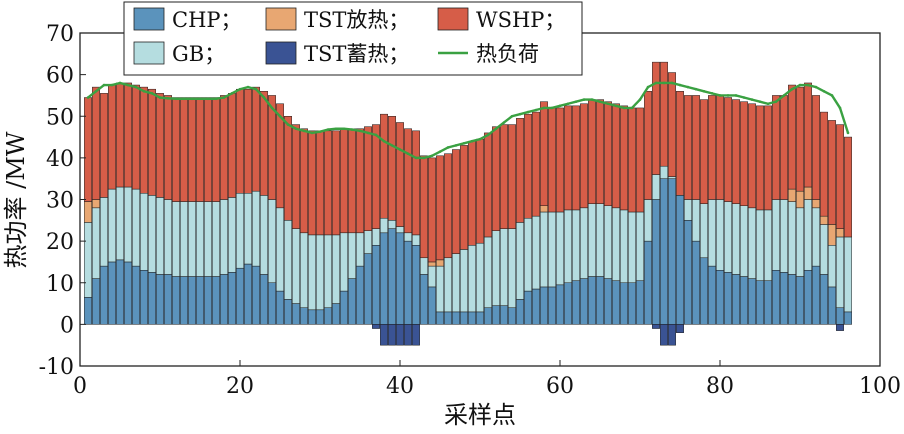 The height and width of the screenshot is (434, 904). I want to click on legend-label-heat-load: 热负荷, so click(507, 54).